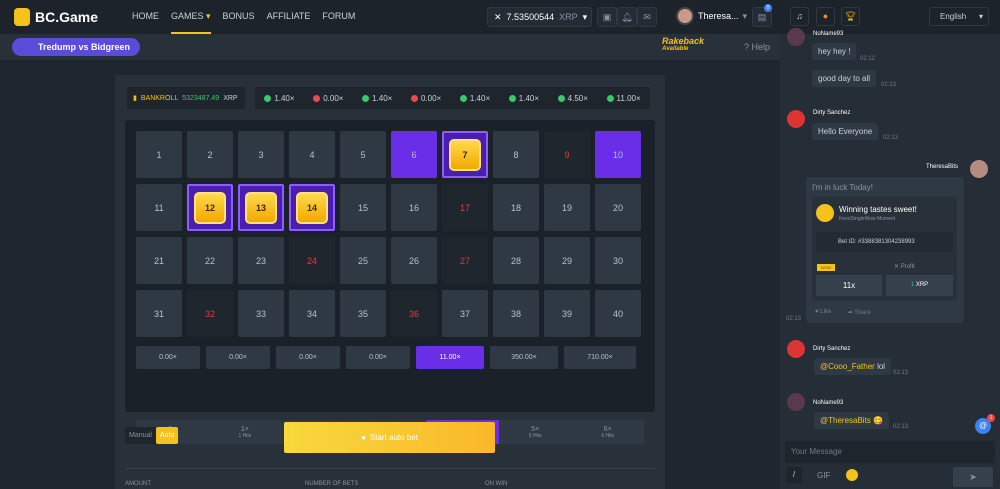 This screenshot has height=489, width=1000. Describe the element at coordinates (450, 357) in the screenshot. I see `payout-cell: 11.00×` at that location.